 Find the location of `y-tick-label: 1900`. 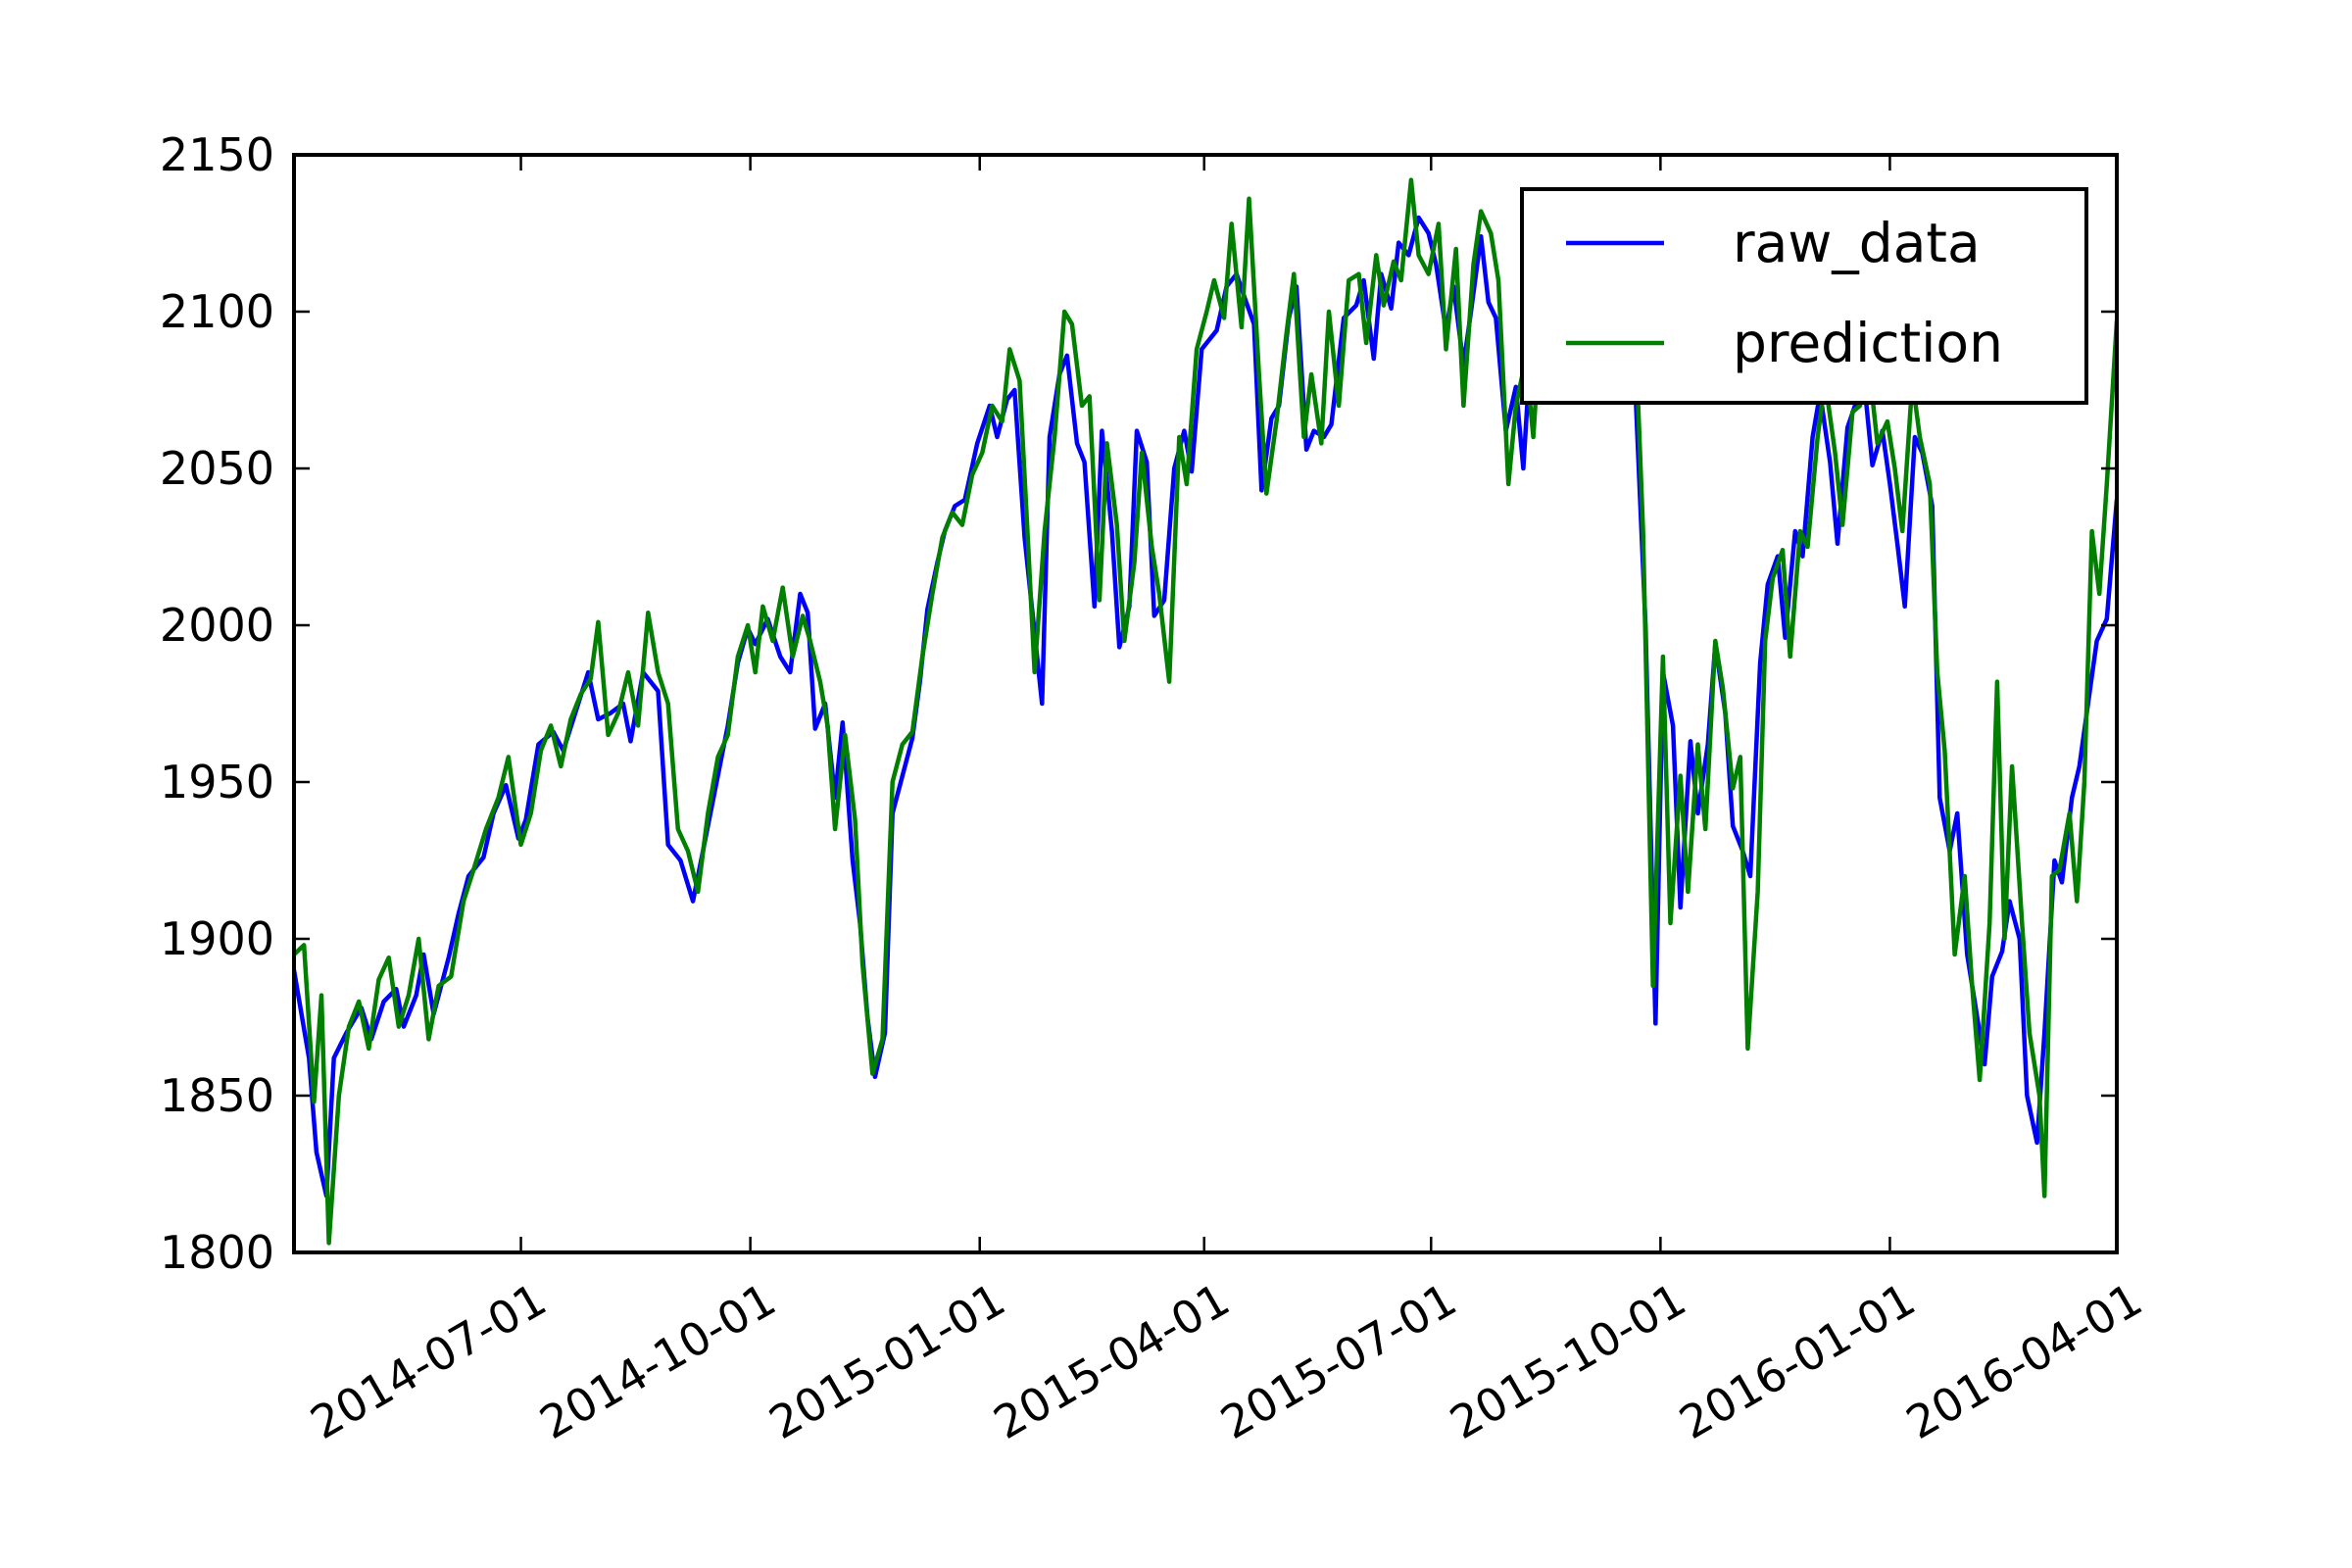

y-tick-label: 1900 is located at coordinates (217, 938).